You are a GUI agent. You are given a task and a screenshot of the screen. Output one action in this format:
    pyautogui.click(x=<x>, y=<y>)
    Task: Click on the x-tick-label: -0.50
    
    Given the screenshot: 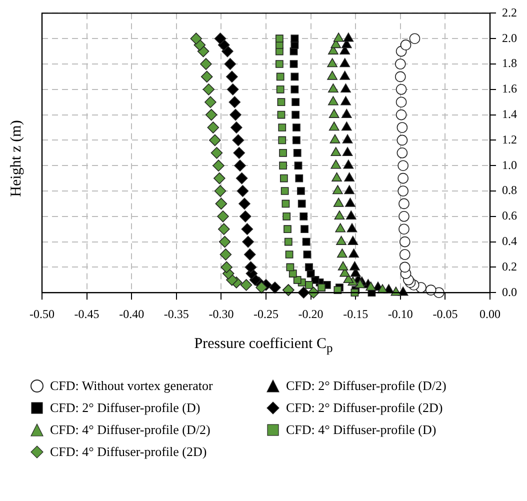 What is the action you would take?
    pyautogui.click(x=42, y=313)
    